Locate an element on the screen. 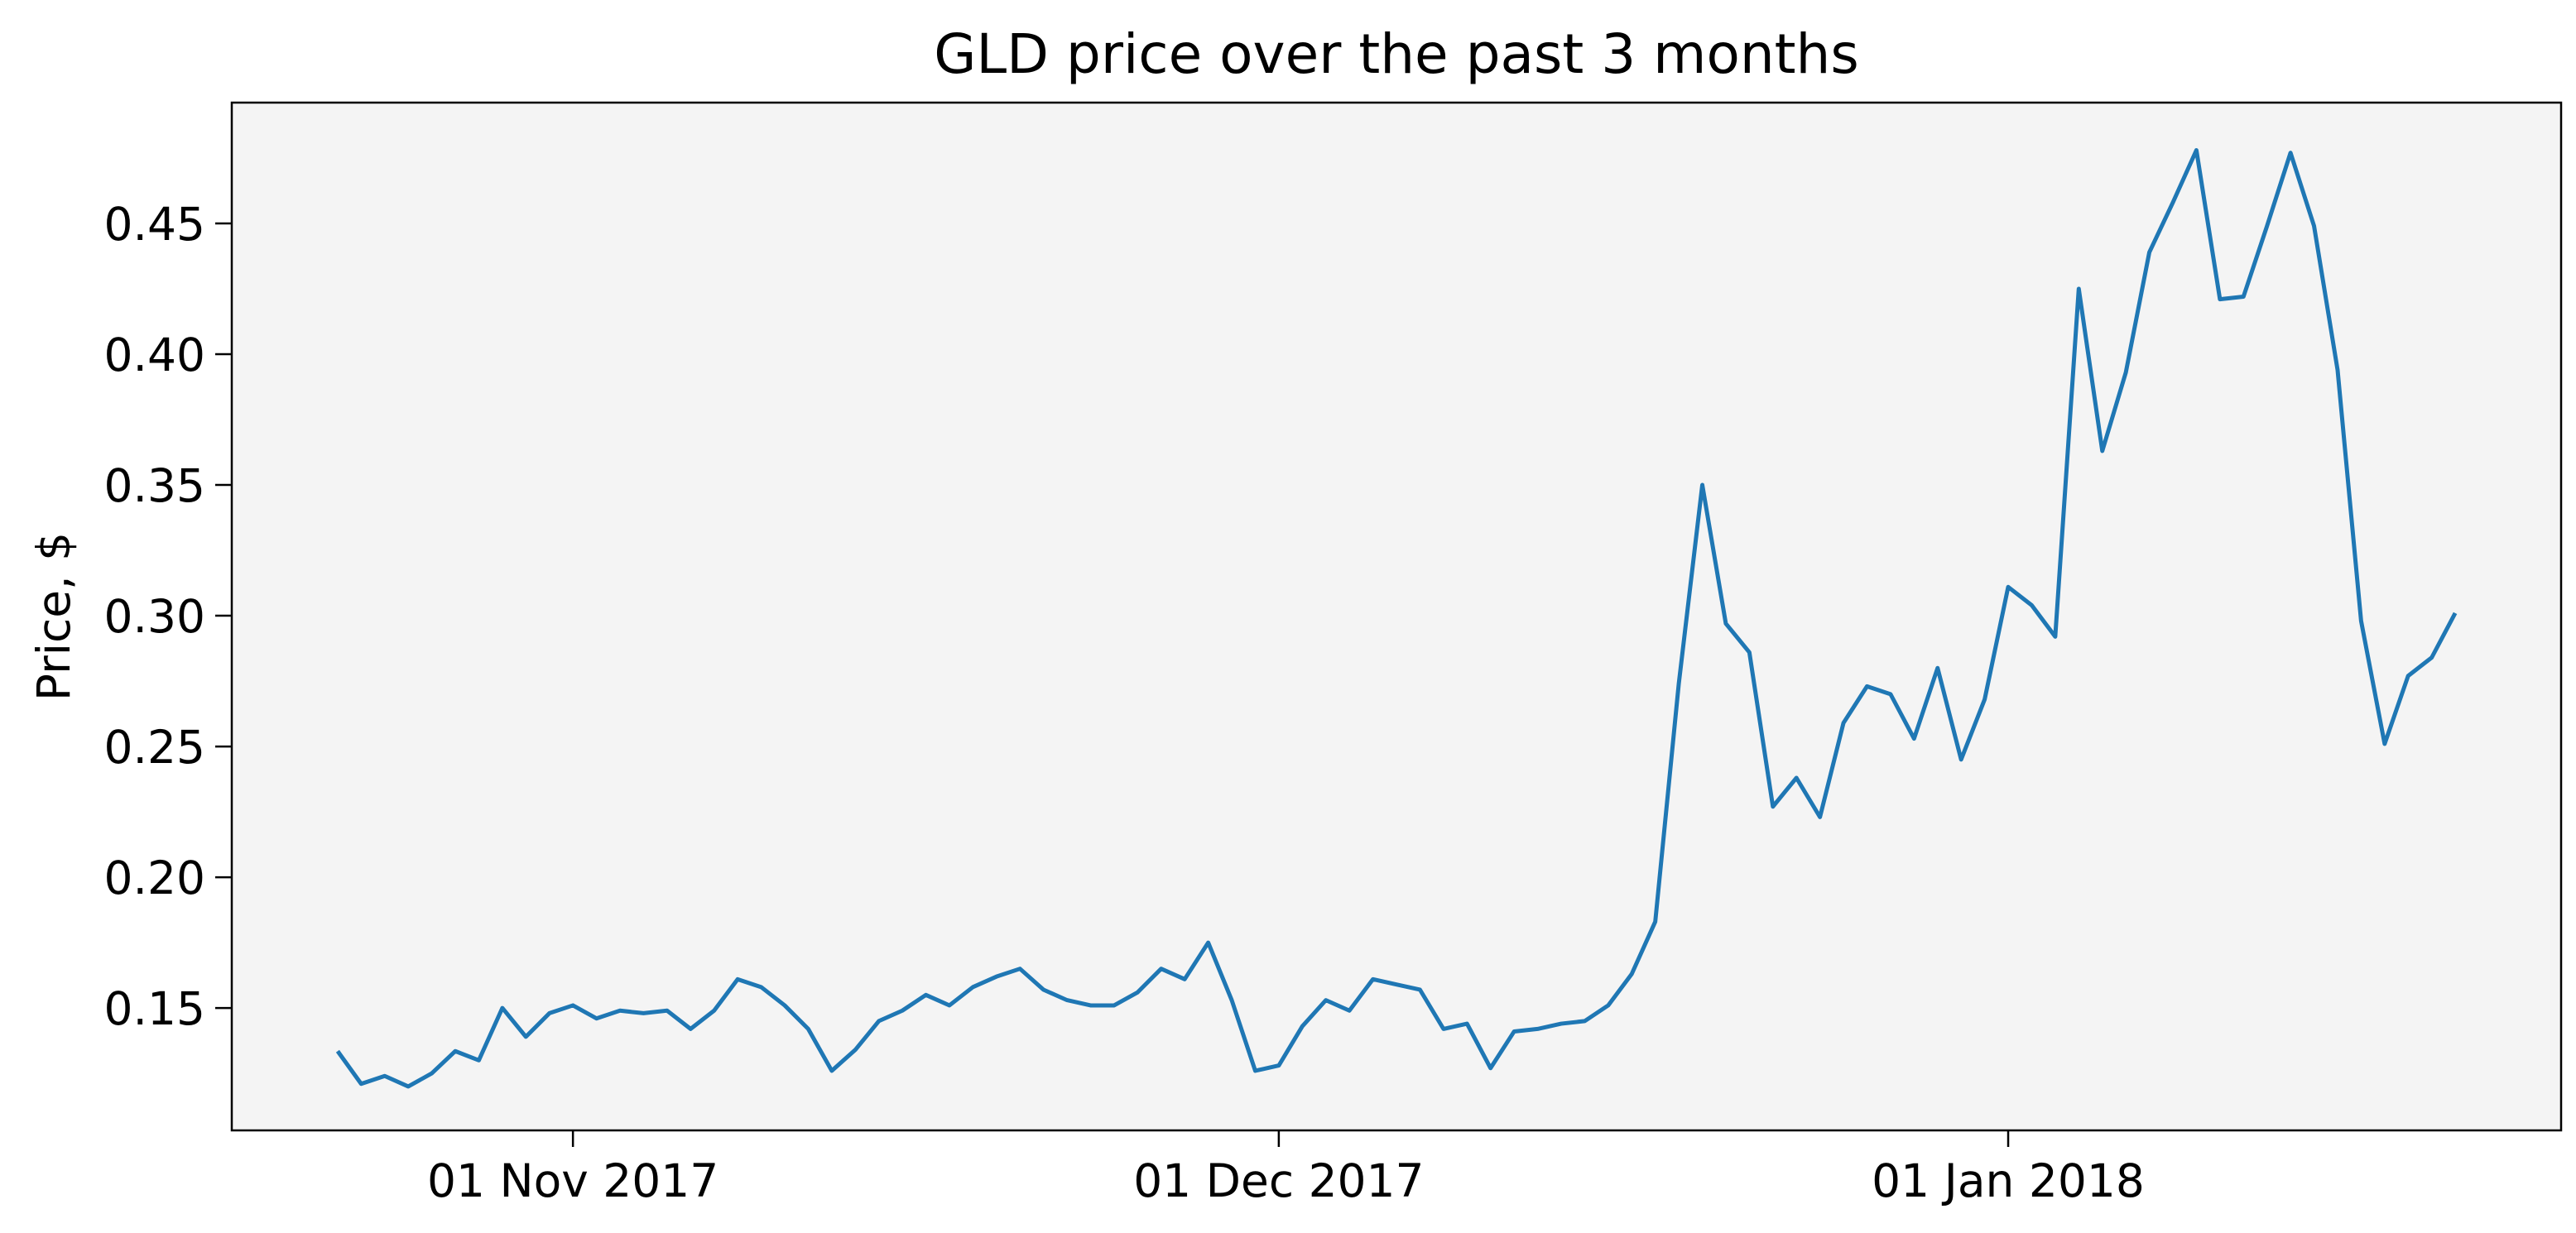  y-tick-label: 0.45 is located at coordinates (154, 224).